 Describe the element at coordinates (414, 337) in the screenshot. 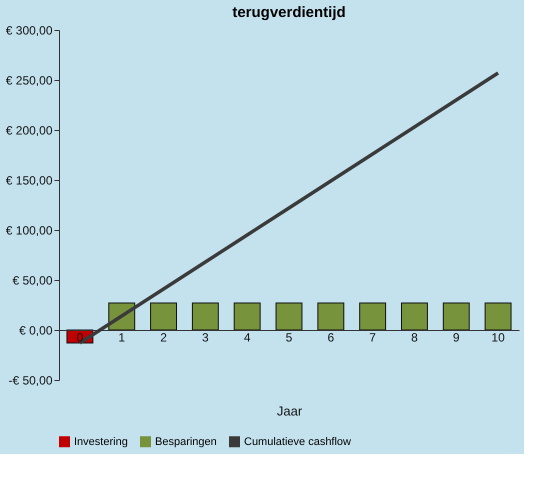

I see `x-tick-label: 8` at that location.